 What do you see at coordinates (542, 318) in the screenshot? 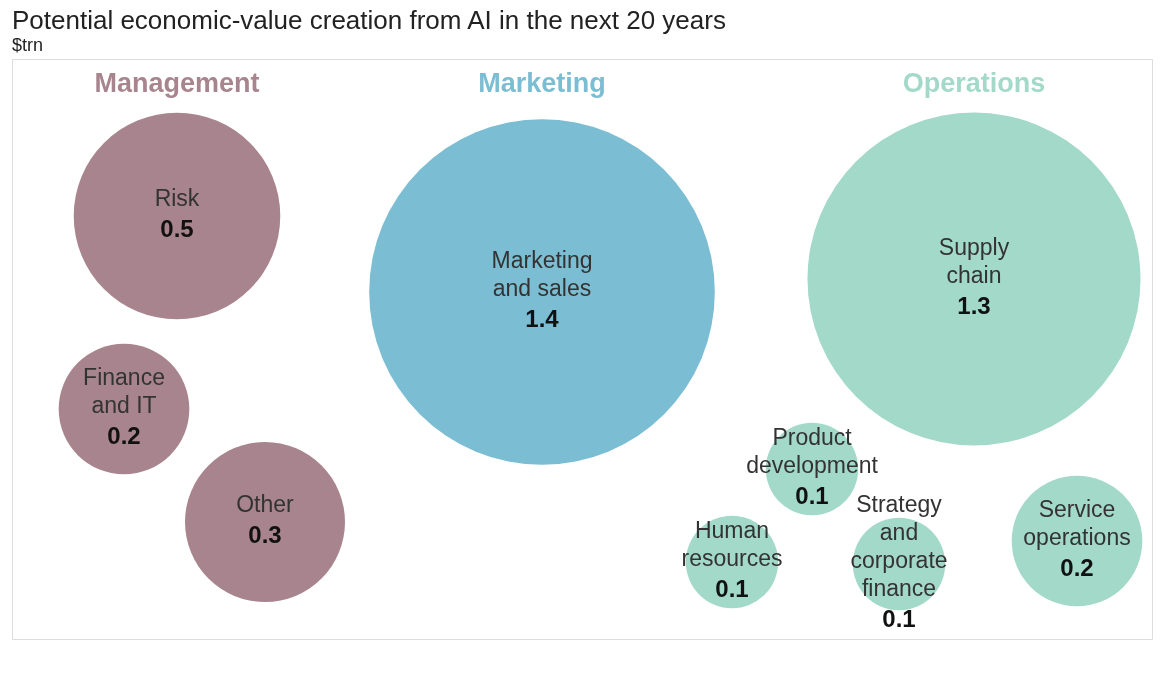
I see `data-label: 1.4` at bounding box center [542, 318].